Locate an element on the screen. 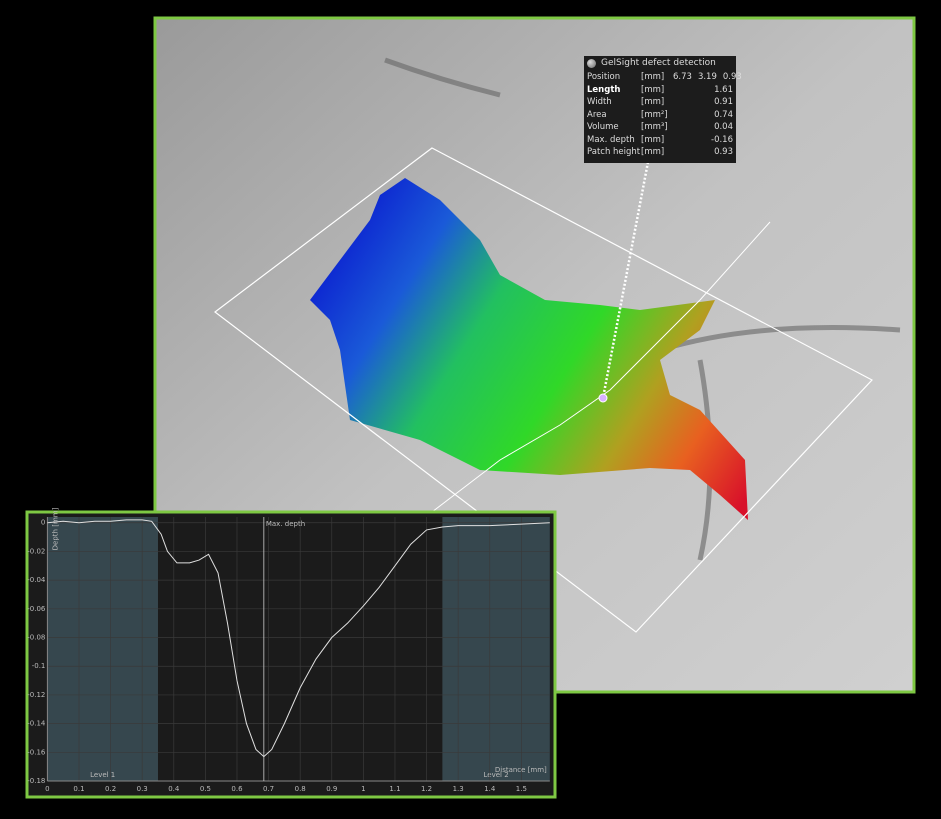 This screenshot has width=941, height=819. y-tick-label: 0 is located at coordinates (43, 523).